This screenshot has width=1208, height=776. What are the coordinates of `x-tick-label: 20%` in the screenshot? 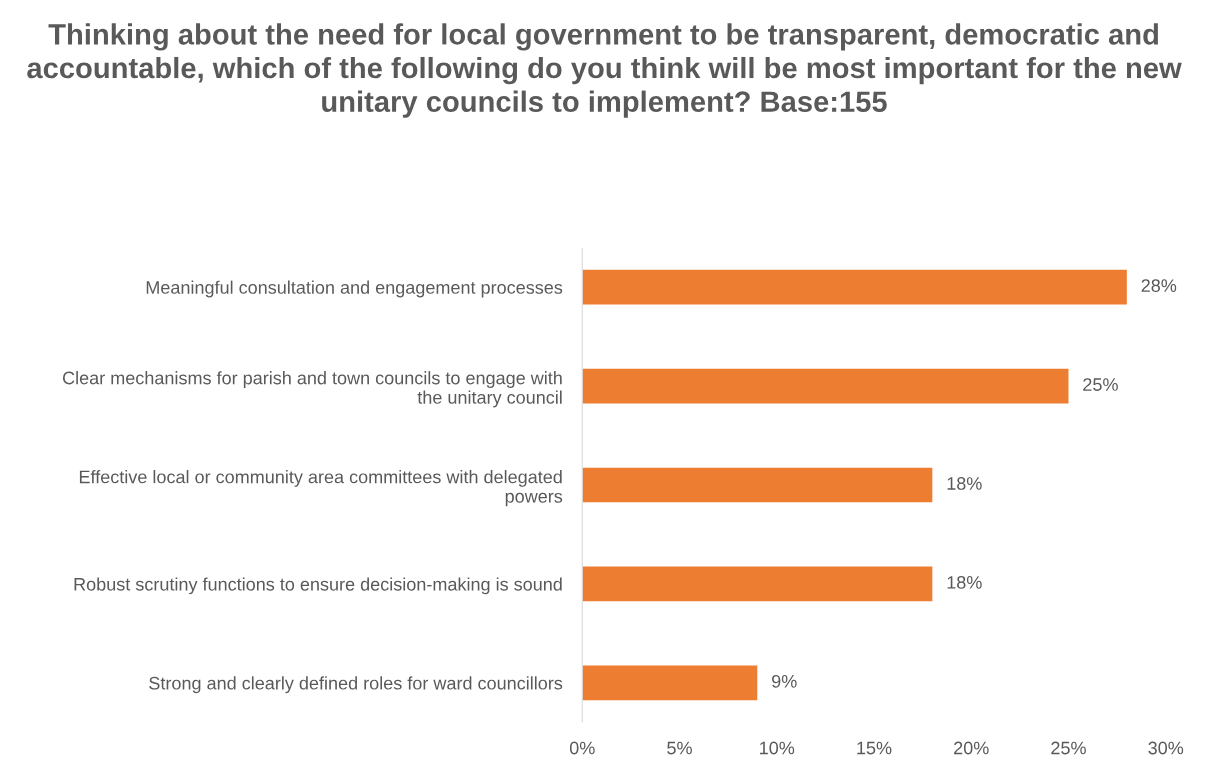 It's located at (971, 748).